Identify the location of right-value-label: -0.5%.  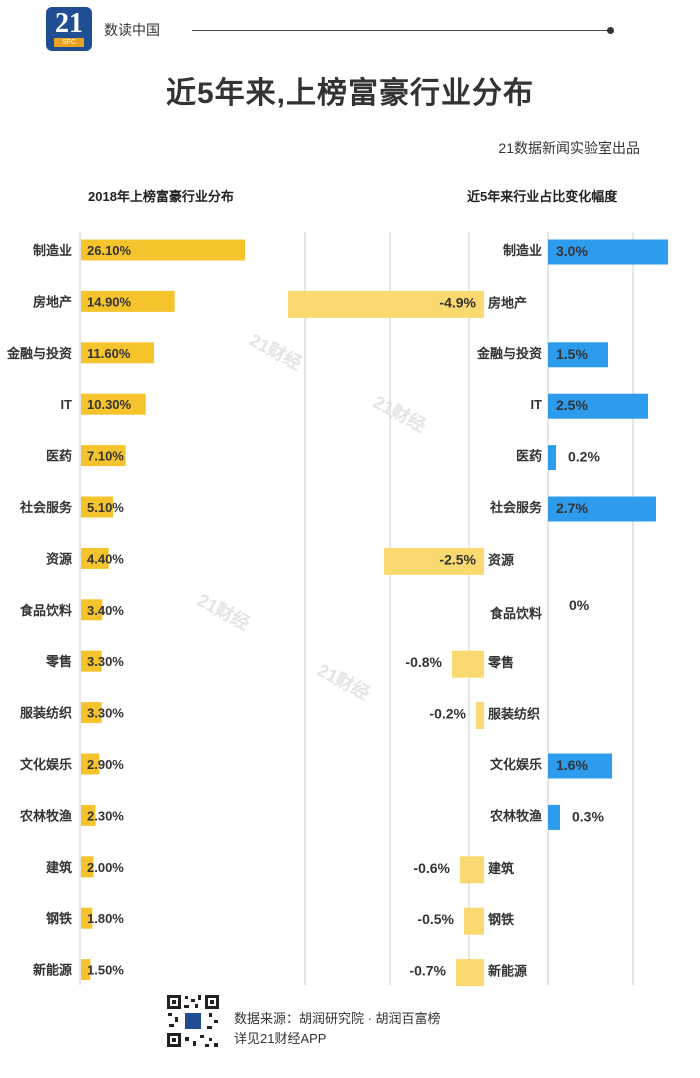
(435, 919).